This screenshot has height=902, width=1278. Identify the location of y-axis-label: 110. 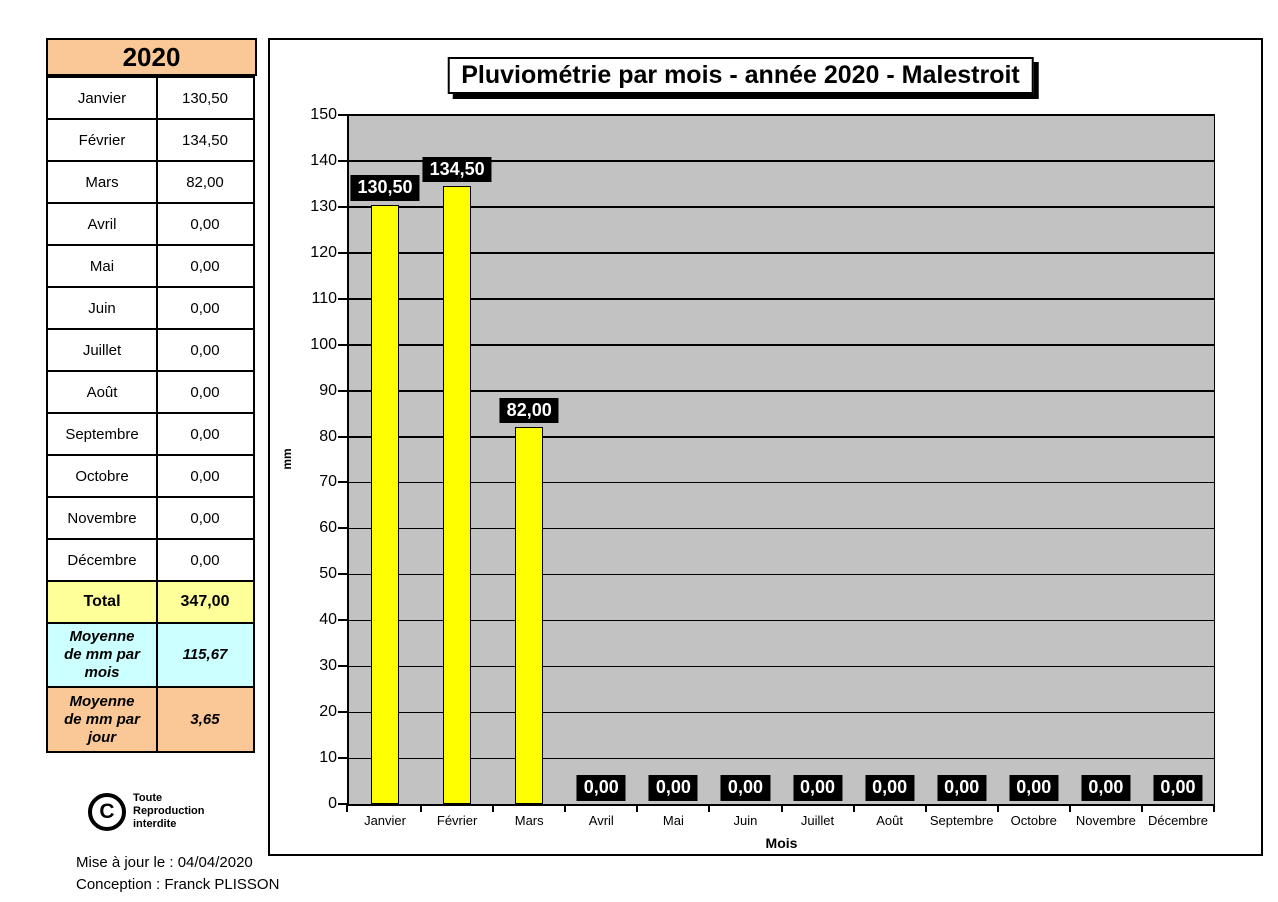
(324, 298).